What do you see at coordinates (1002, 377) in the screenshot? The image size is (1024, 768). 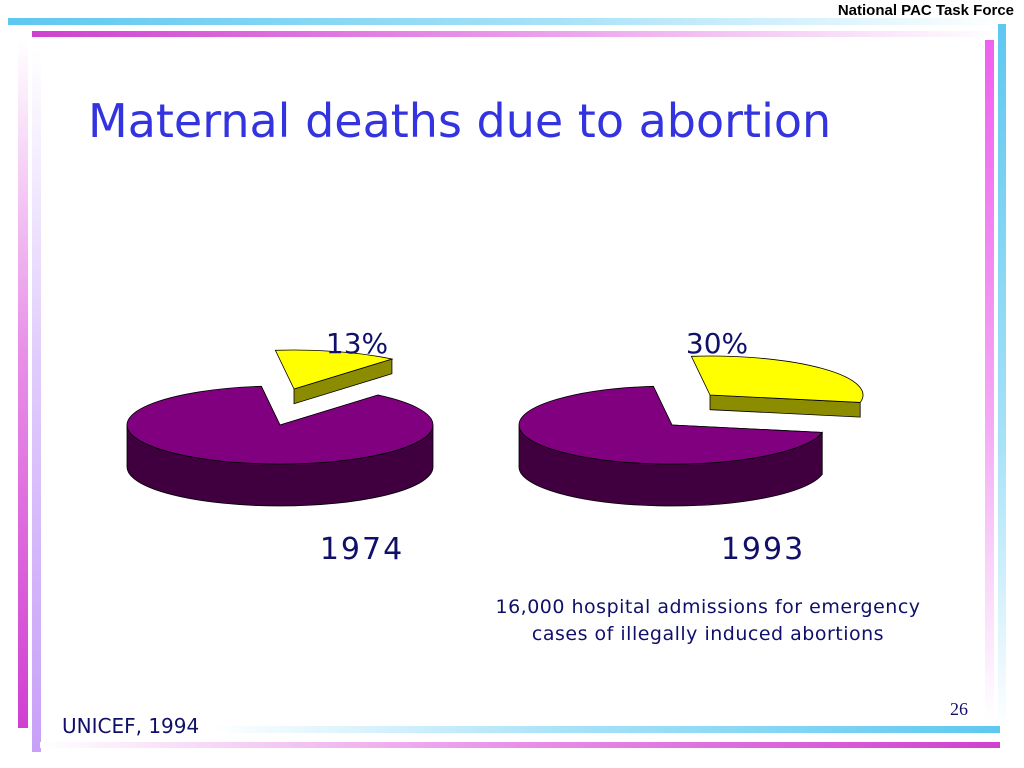 I see `decorative-bar-right-cyan` at bounding box center [1002, 377].